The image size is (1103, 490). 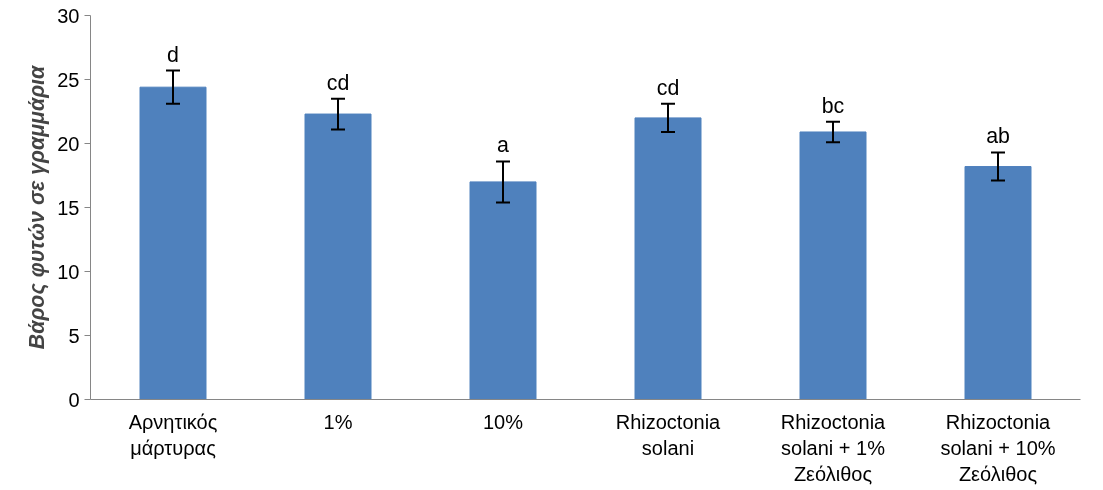 I want to click on y-tick-label: 5, so click(x=74, y=335).